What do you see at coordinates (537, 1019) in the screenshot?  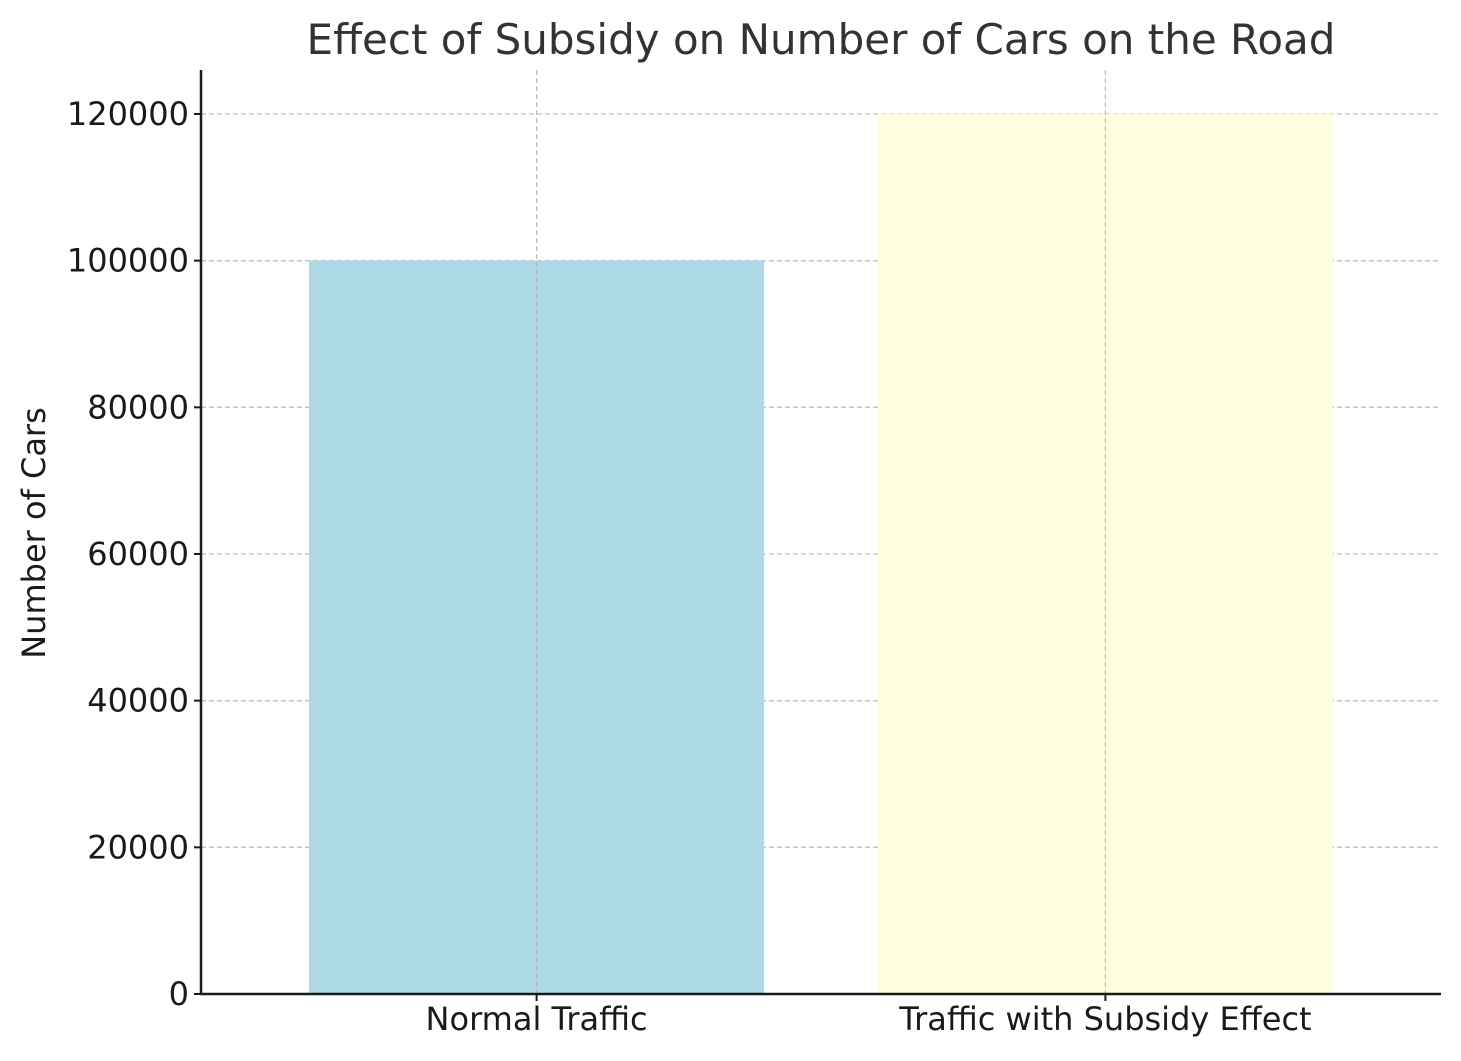 I see `x-tick-label: Normal Traffic` at bounding box center [537, 1019].